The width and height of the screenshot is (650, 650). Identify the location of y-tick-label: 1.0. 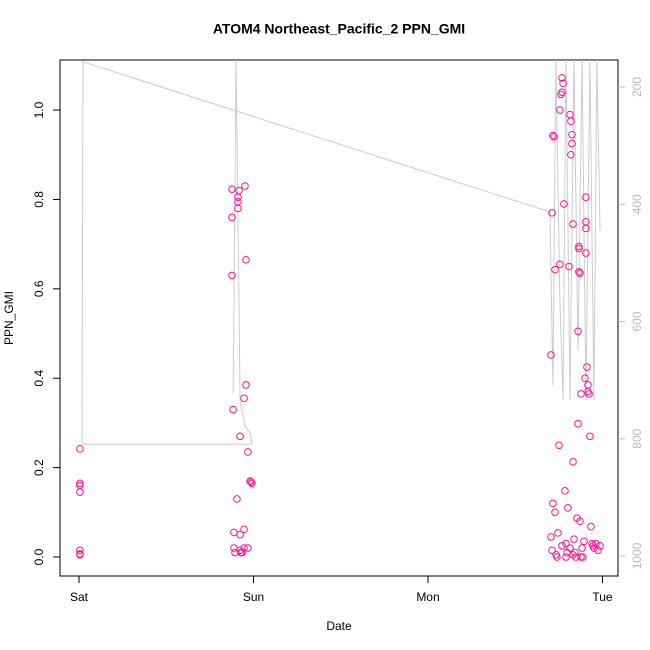
(39, 109).